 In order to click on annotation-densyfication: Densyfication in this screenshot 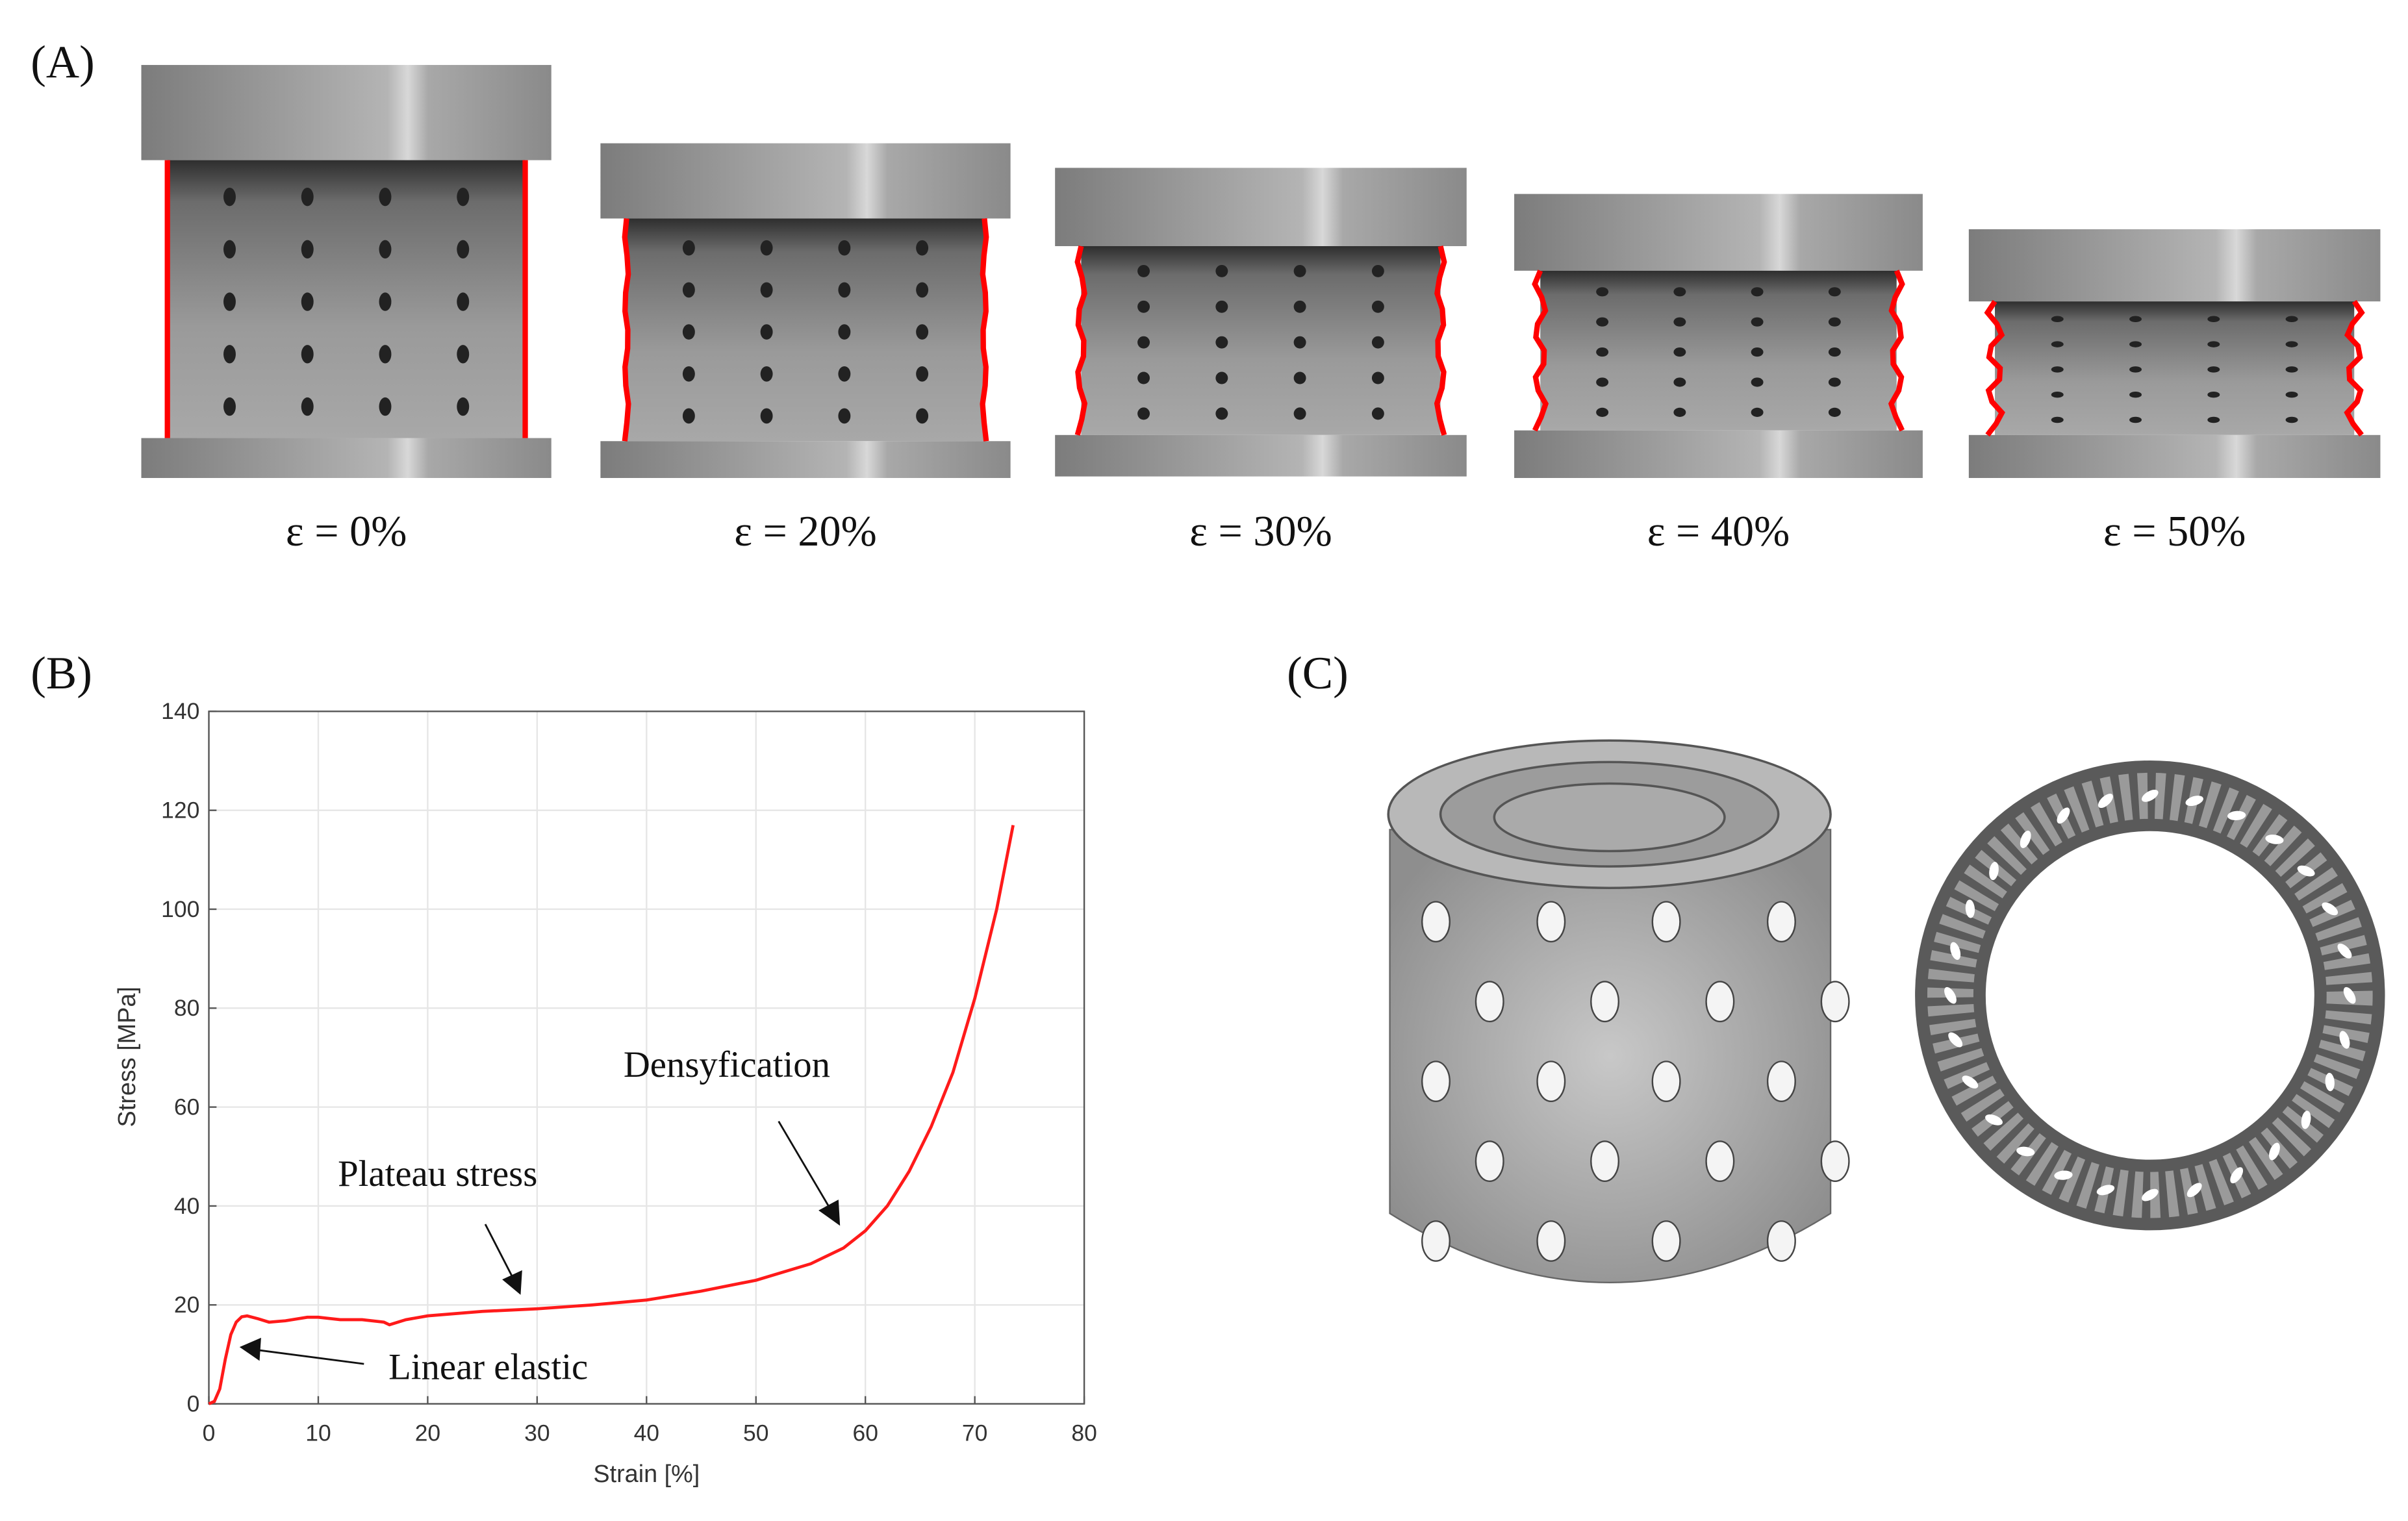, I will do `click(732, 1135)`.